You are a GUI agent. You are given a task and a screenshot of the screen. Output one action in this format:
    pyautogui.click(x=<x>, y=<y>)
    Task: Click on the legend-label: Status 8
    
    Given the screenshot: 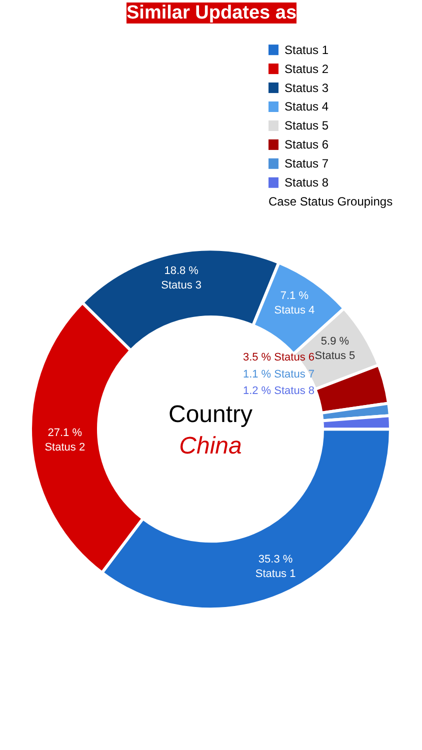 What is the action you would take?
    pyautogui.click(x=306, y=183)
    